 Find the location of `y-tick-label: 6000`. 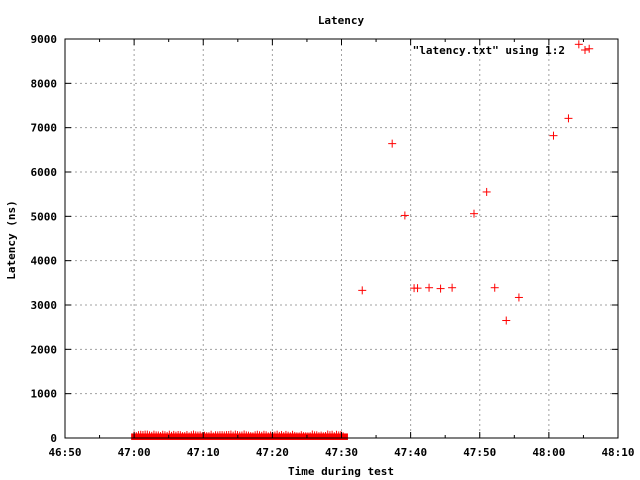

y-tick-label: 6000 is located at coordinates (44, 172).